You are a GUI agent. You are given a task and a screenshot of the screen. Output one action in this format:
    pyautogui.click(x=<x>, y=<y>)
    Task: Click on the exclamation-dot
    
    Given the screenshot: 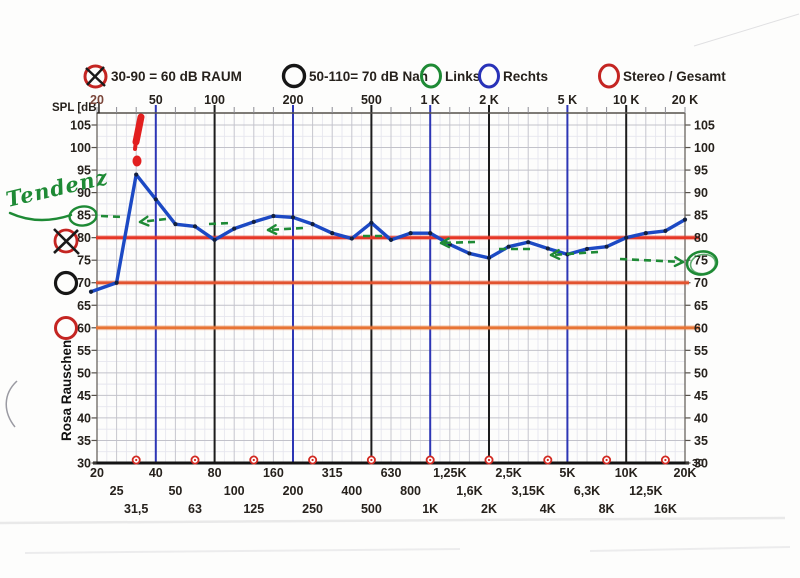 What is the action you would take?
    pyautogui.click(x=137, y=161)
    